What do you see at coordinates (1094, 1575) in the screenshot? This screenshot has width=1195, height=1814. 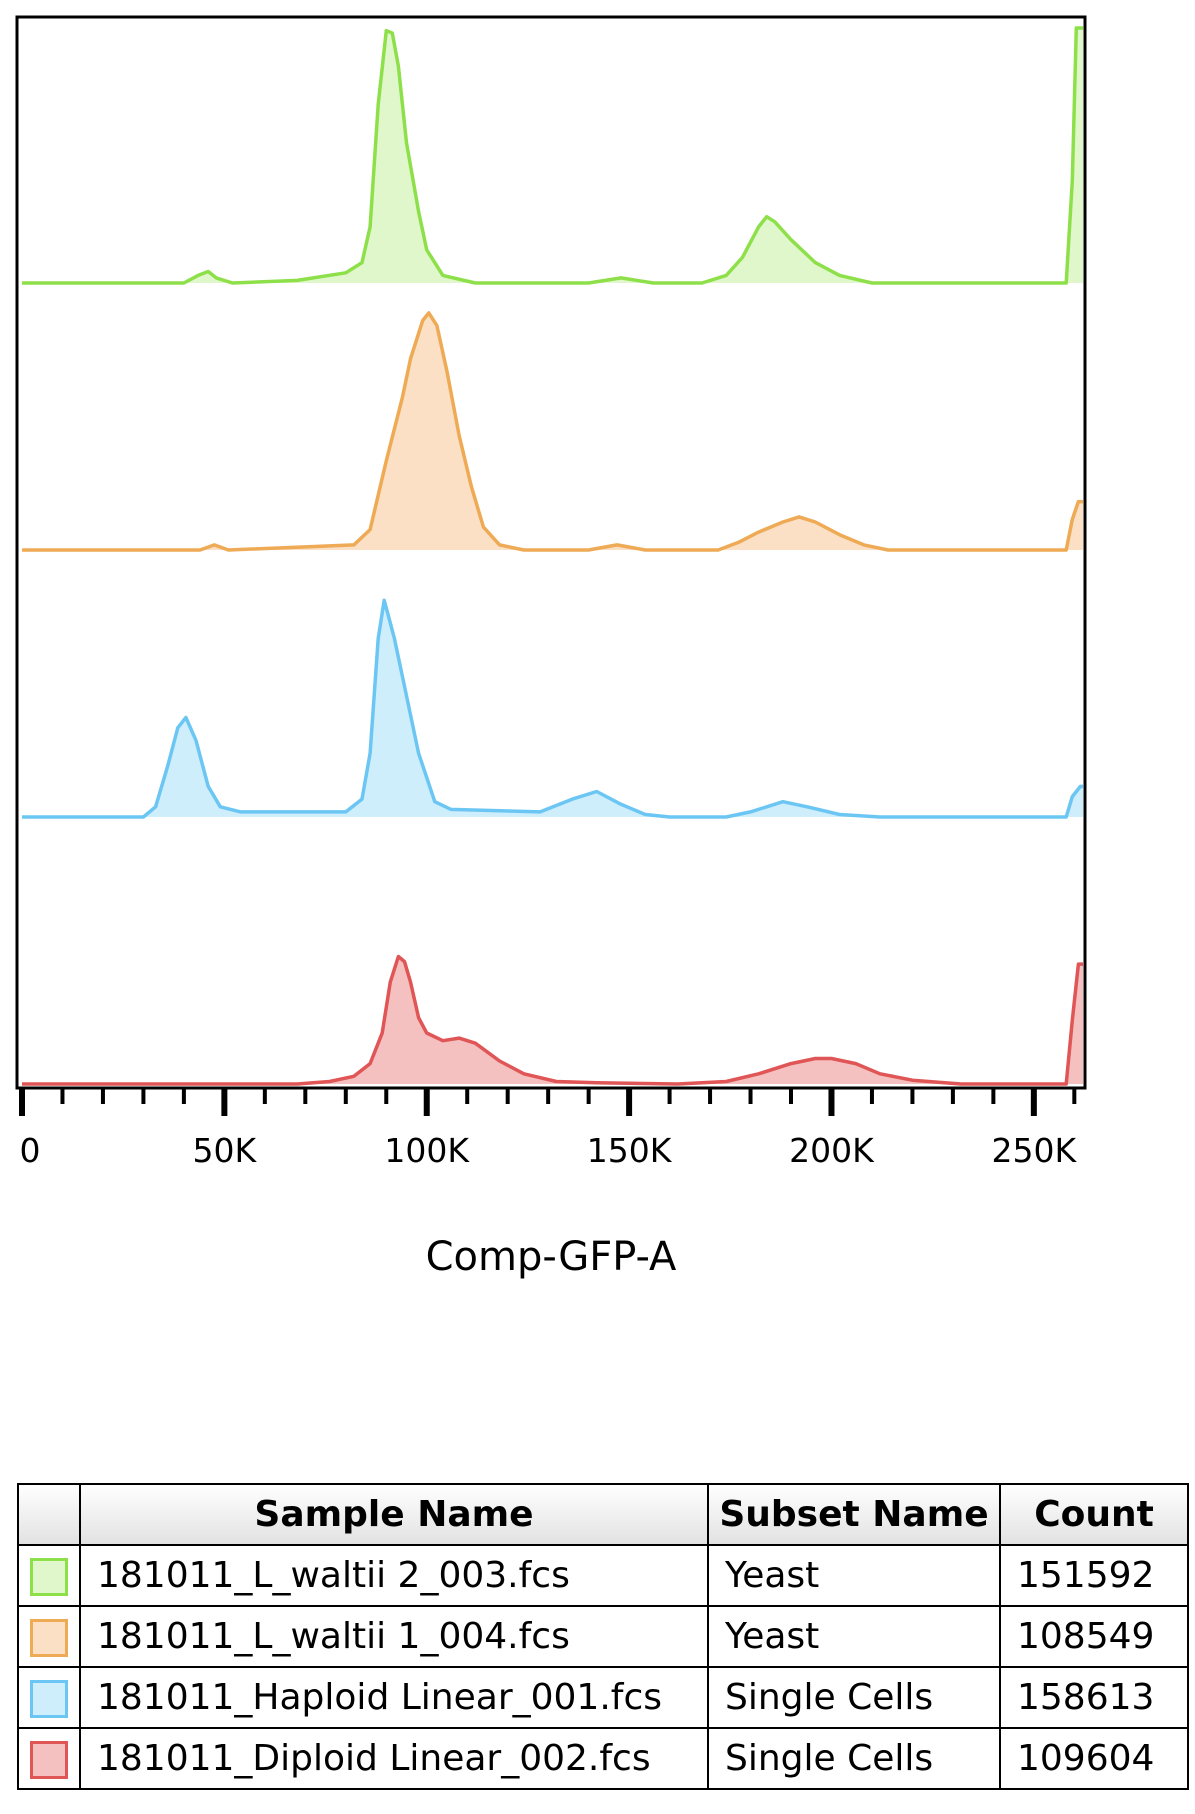 I see `legend-count: 151592` at bounding box center [1094, 1575].